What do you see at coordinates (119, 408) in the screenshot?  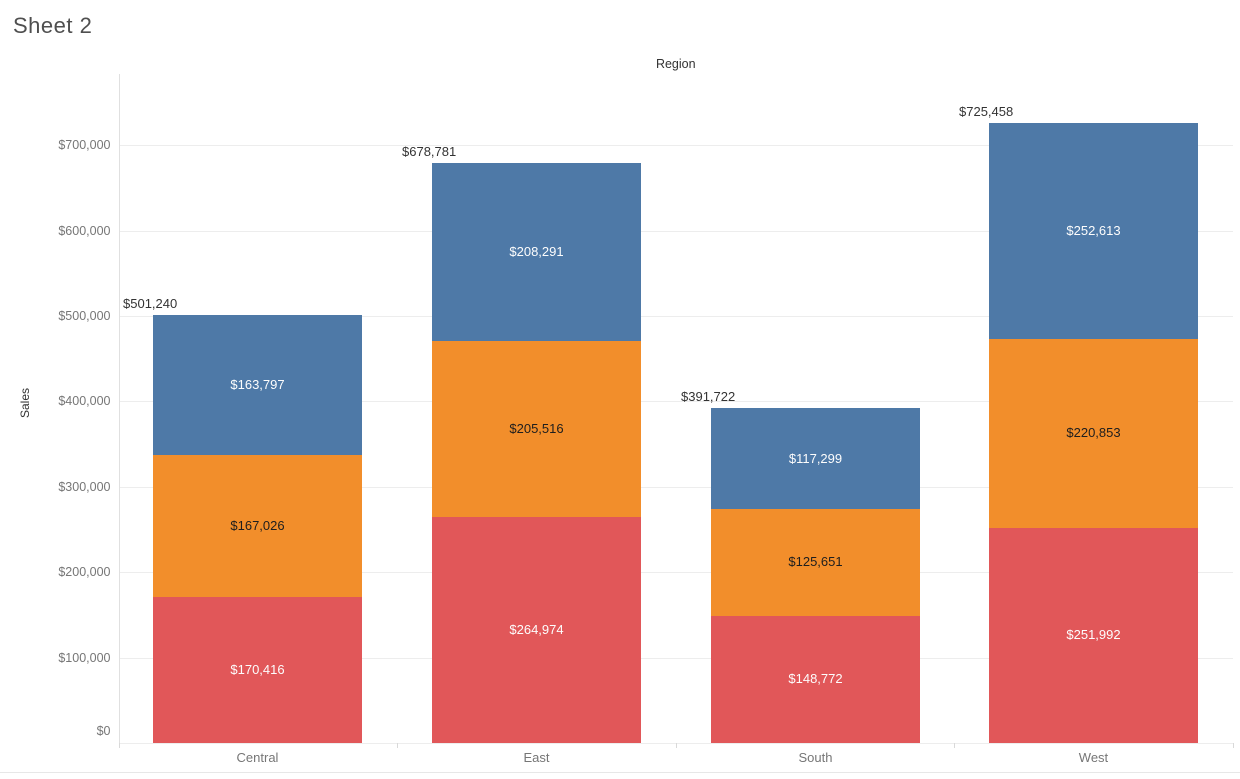 I see `y-axis-line` at bounding box center [119, 408].